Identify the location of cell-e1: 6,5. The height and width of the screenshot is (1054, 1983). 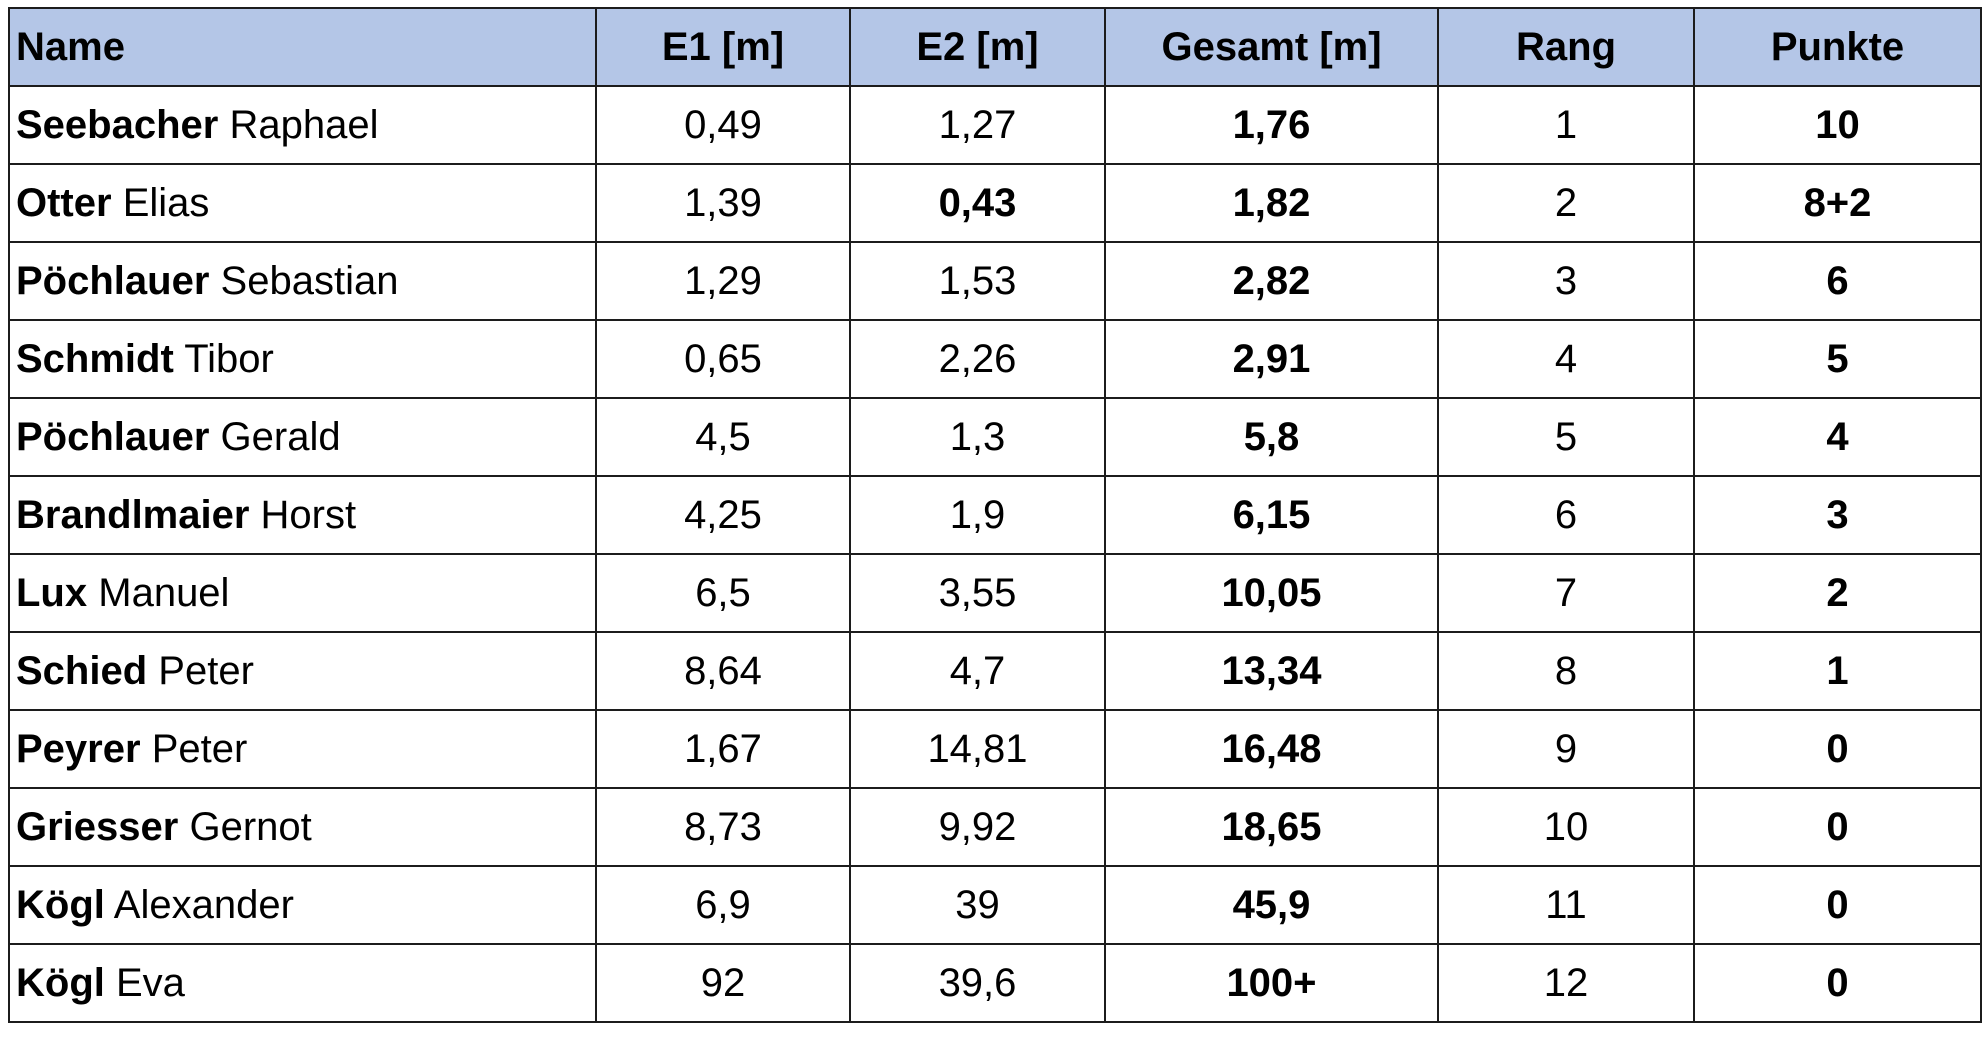
(723, 593).